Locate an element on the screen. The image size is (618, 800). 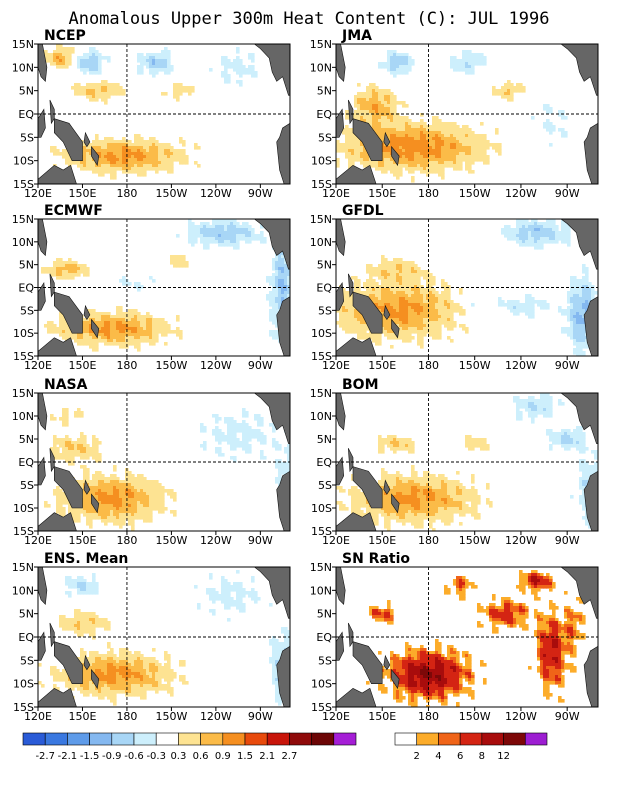
panel-title: ECMWF is located at coordinates (73, 211).